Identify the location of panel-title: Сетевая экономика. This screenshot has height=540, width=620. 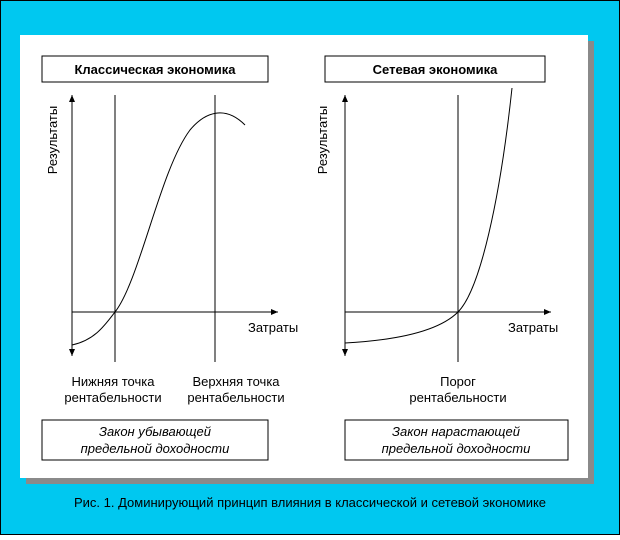
(435, 69).